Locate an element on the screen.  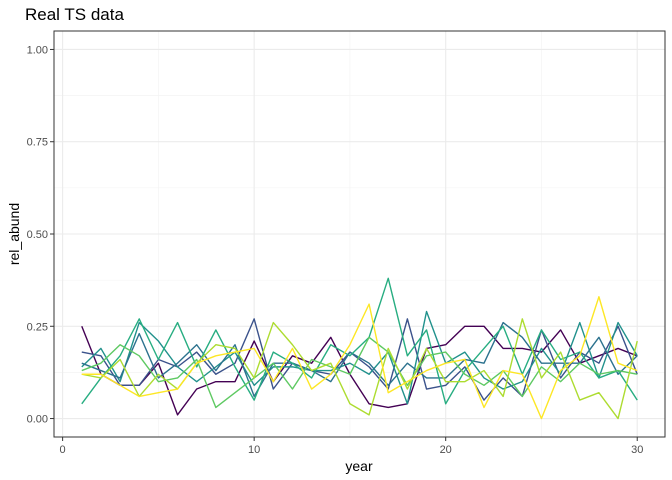
x-axis-title: year is located at coordinates (359, 466).